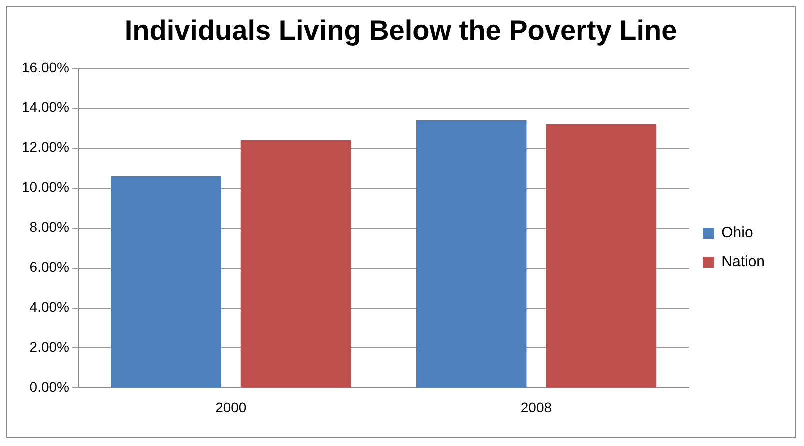  I want to click on y-tick-label: 2.00%, so click(50, 347).